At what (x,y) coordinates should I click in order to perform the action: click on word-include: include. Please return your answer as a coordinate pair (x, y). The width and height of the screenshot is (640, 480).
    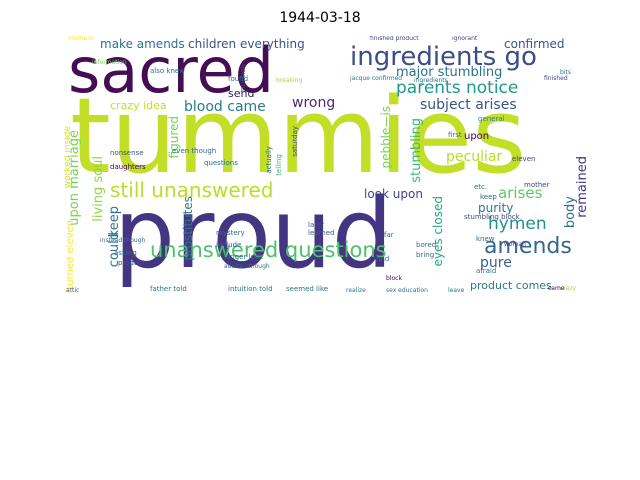
    Looking at the image, I should click on (229, 245).